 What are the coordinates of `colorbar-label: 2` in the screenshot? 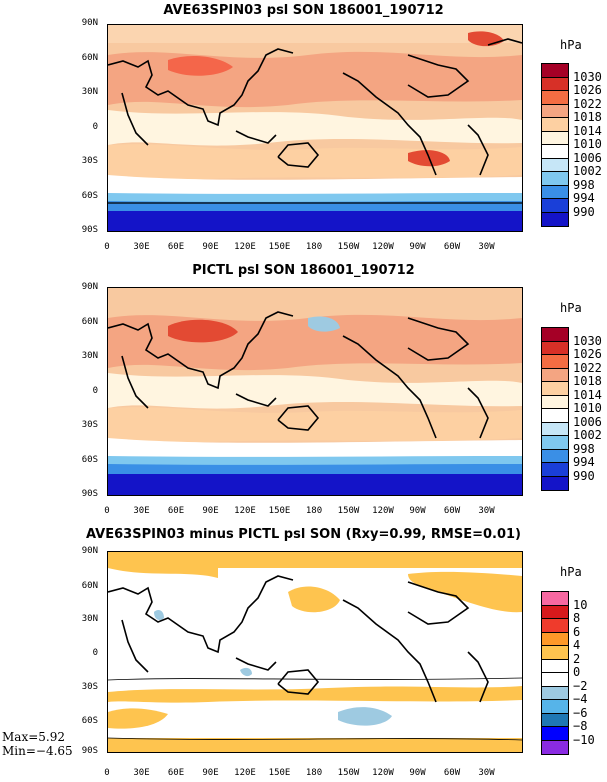 It's located at (577, 658).